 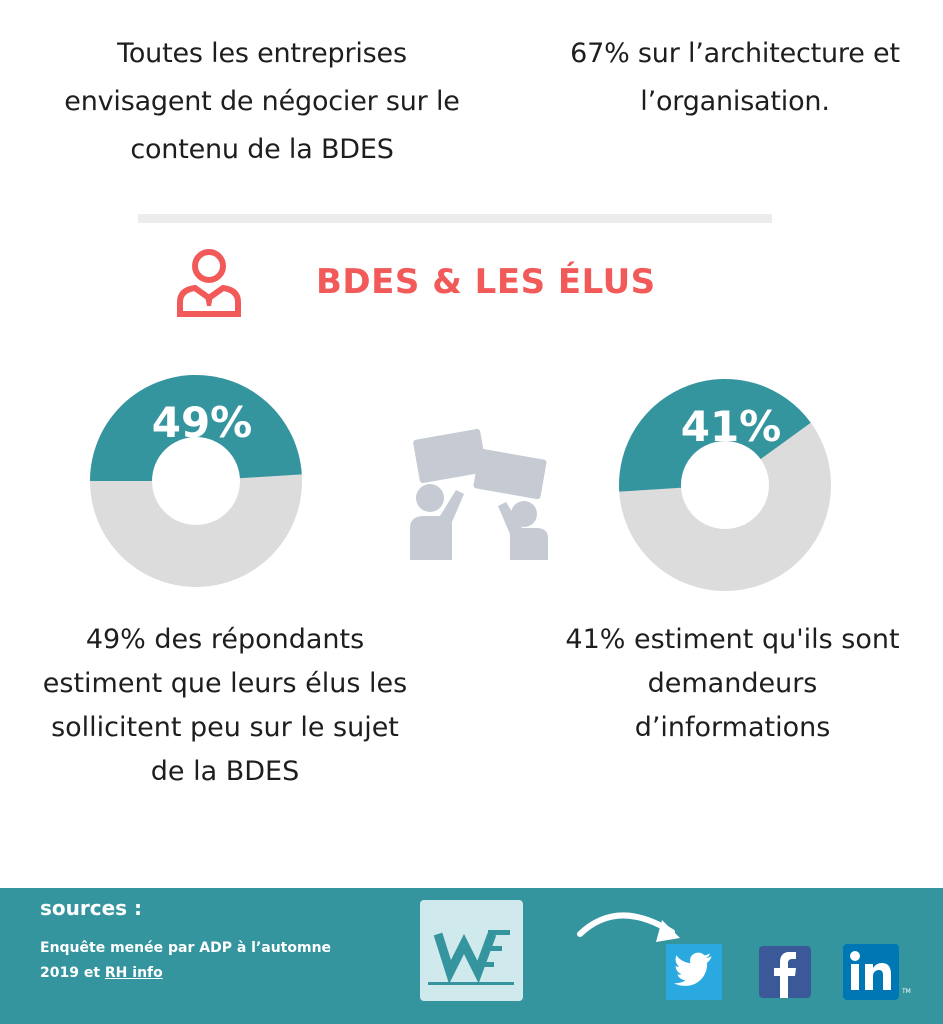 I want to click on donut-left-slice, so click(x=196, y=428).